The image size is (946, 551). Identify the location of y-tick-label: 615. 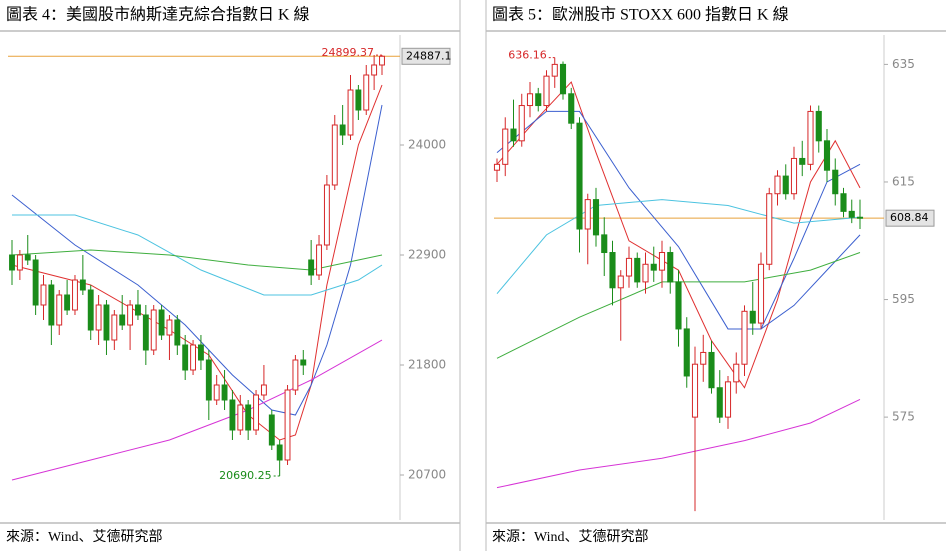
(903, 181).